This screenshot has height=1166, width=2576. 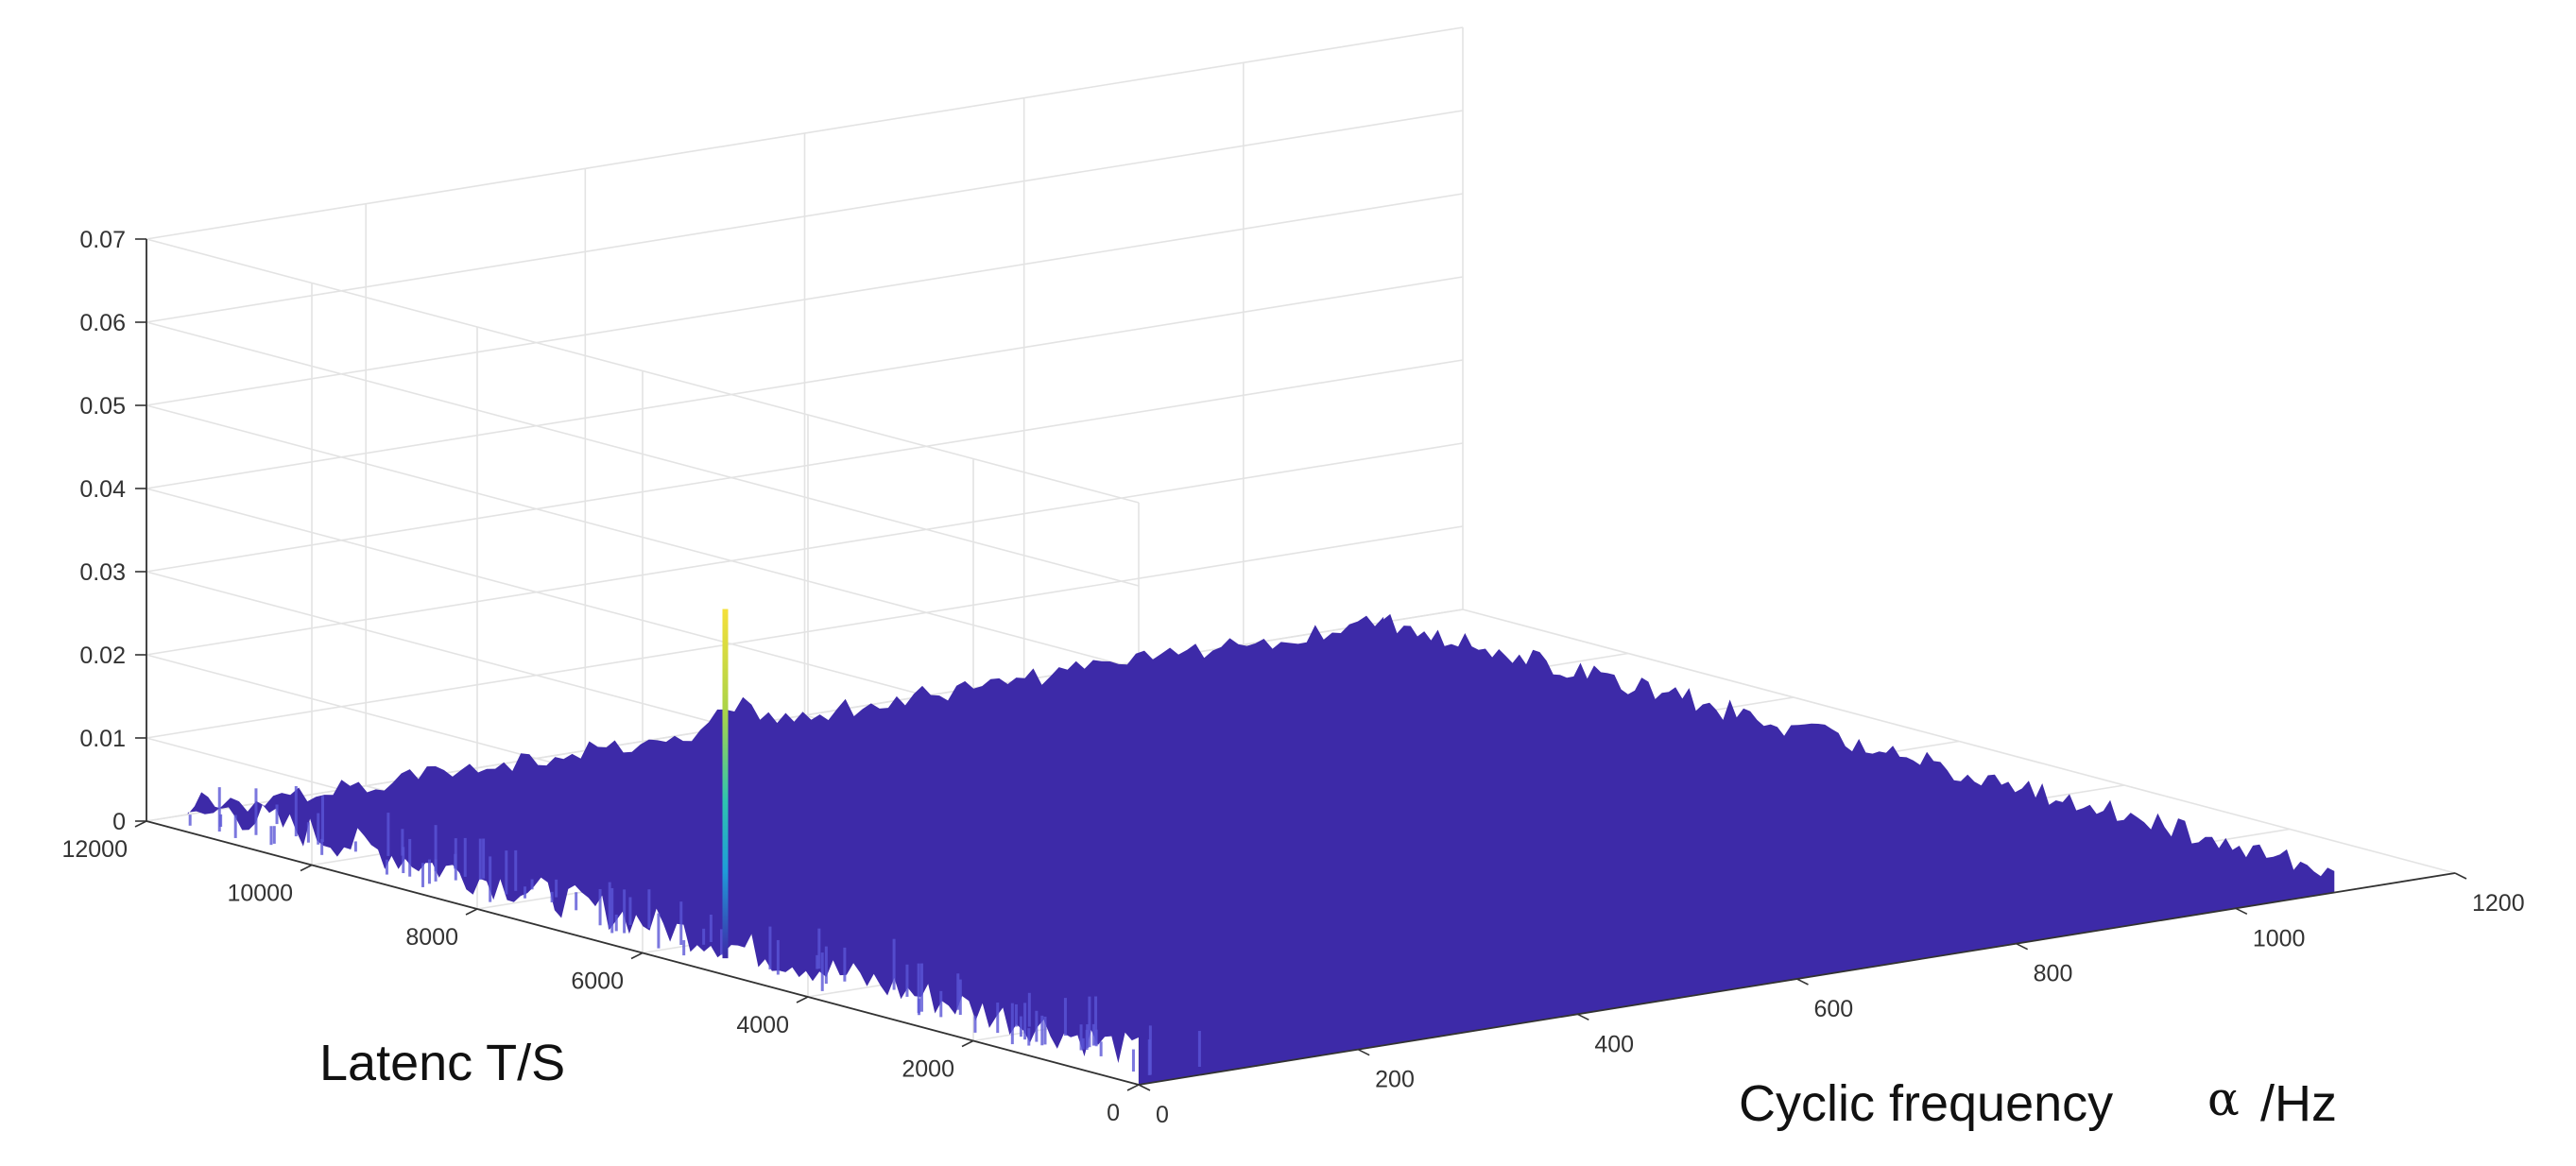 What do you see at coordinates (1834, 1009) in the screenshot?
I see `x-tick-label: 600` at bounding box center [1834, 1009].